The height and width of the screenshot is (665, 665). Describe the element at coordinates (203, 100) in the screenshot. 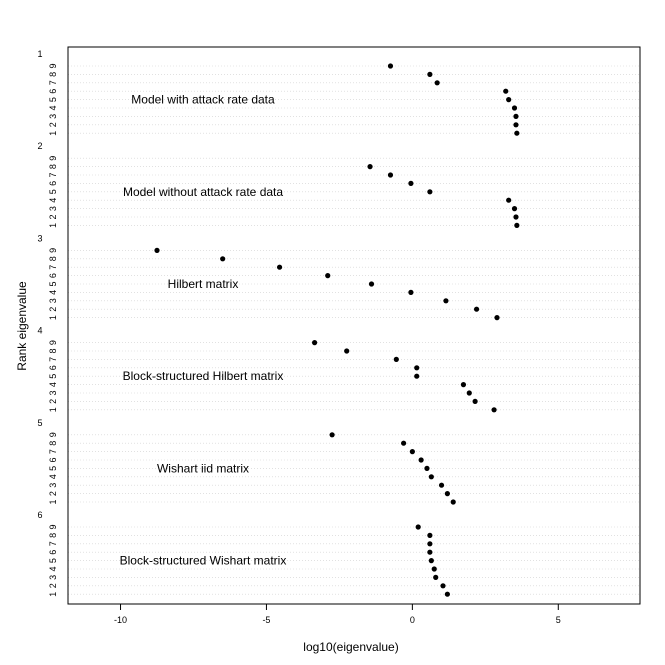

I see `panel-name: Model with attack rate data` at that location.